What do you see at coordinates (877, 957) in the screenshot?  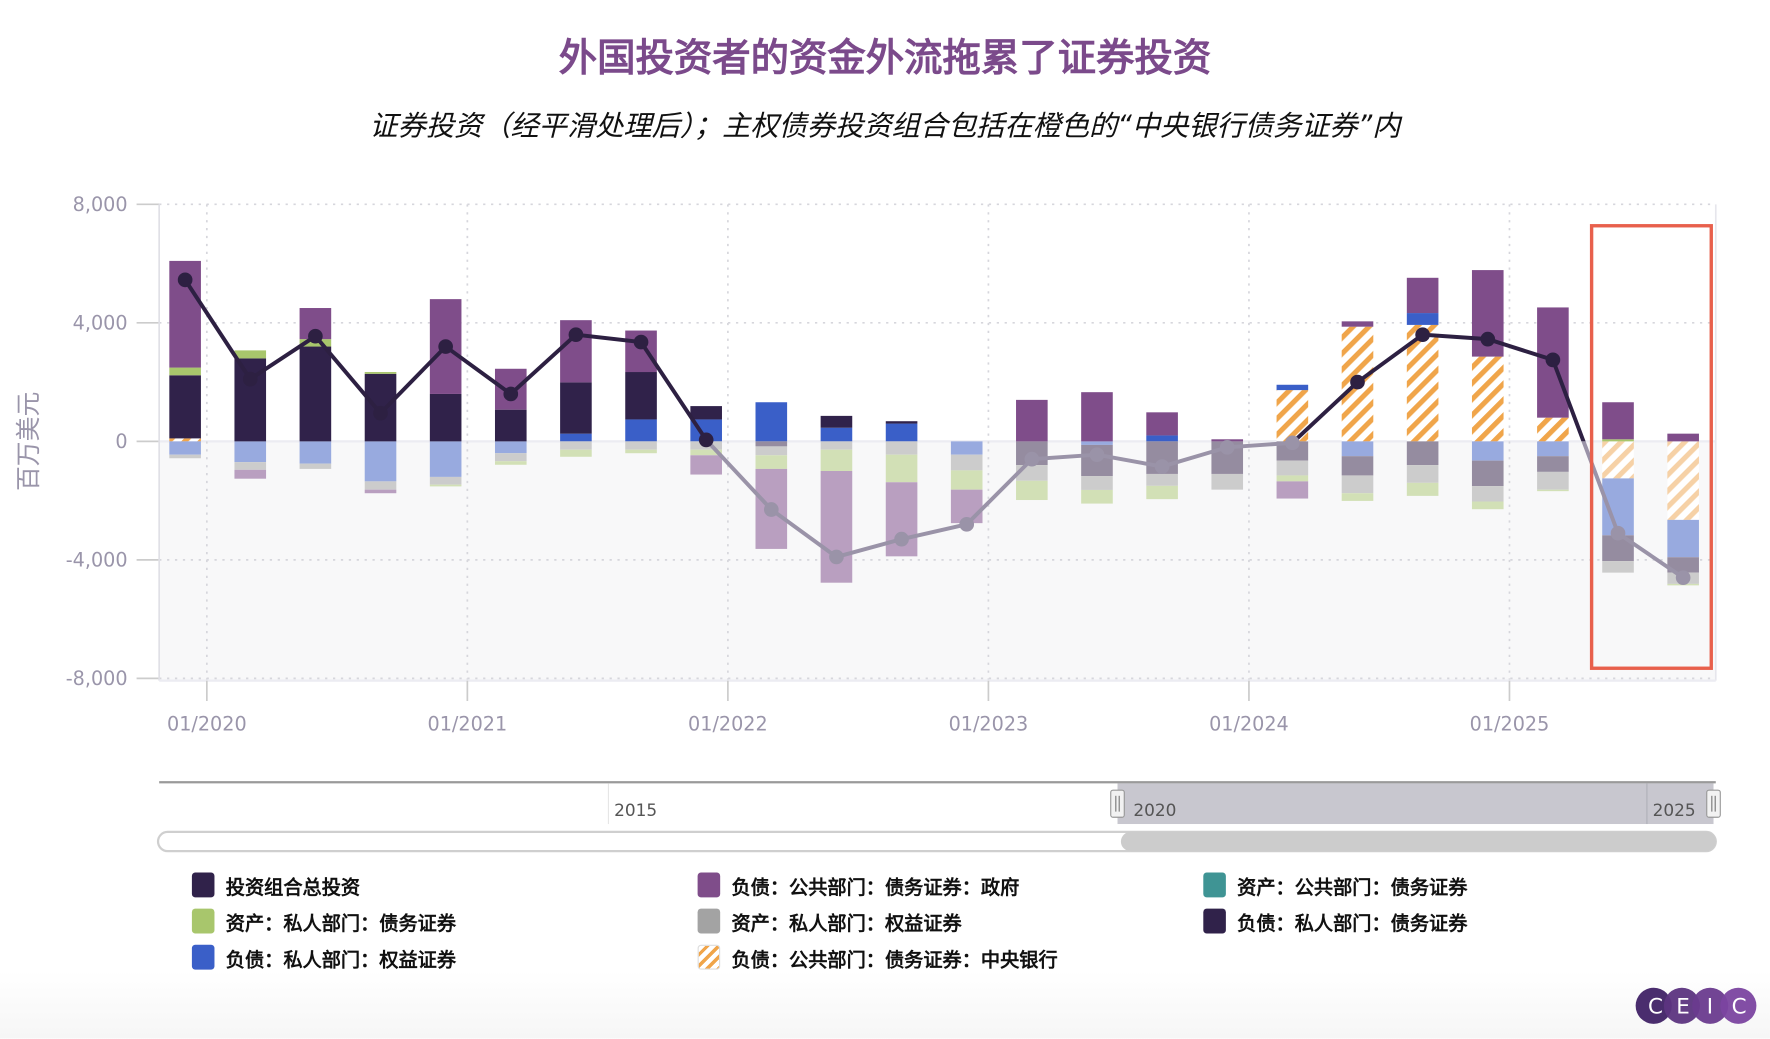 I see `legend-item-cb: 负债：公共部门：债务证券：中央银行` at bounding box center [877, 957].